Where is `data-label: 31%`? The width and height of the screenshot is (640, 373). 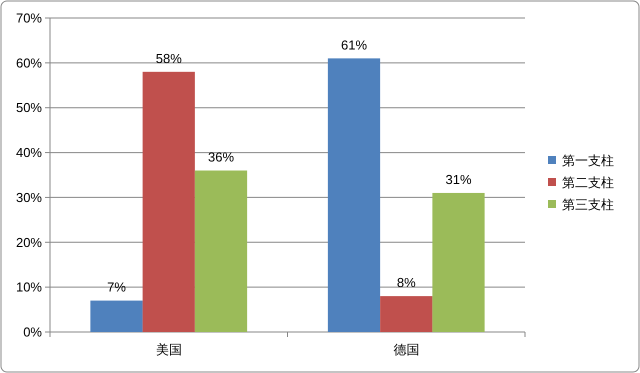
data-label: 31% is located at coordinates (458, 179).